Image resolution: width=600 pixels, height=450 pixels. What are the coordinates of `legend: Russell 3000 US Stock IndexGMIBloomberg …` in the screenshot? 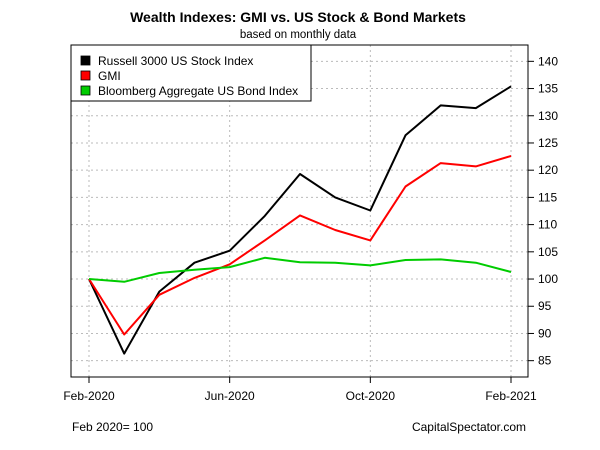 It's located at (191, 73).